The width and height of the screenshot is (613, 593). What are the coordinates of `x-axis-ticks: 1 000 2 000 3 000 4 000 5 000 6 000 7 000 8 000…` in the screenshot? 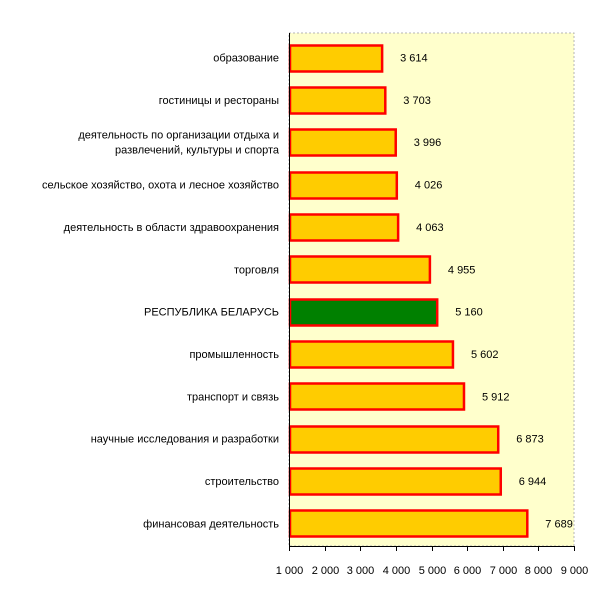 It's located at (432, 561).